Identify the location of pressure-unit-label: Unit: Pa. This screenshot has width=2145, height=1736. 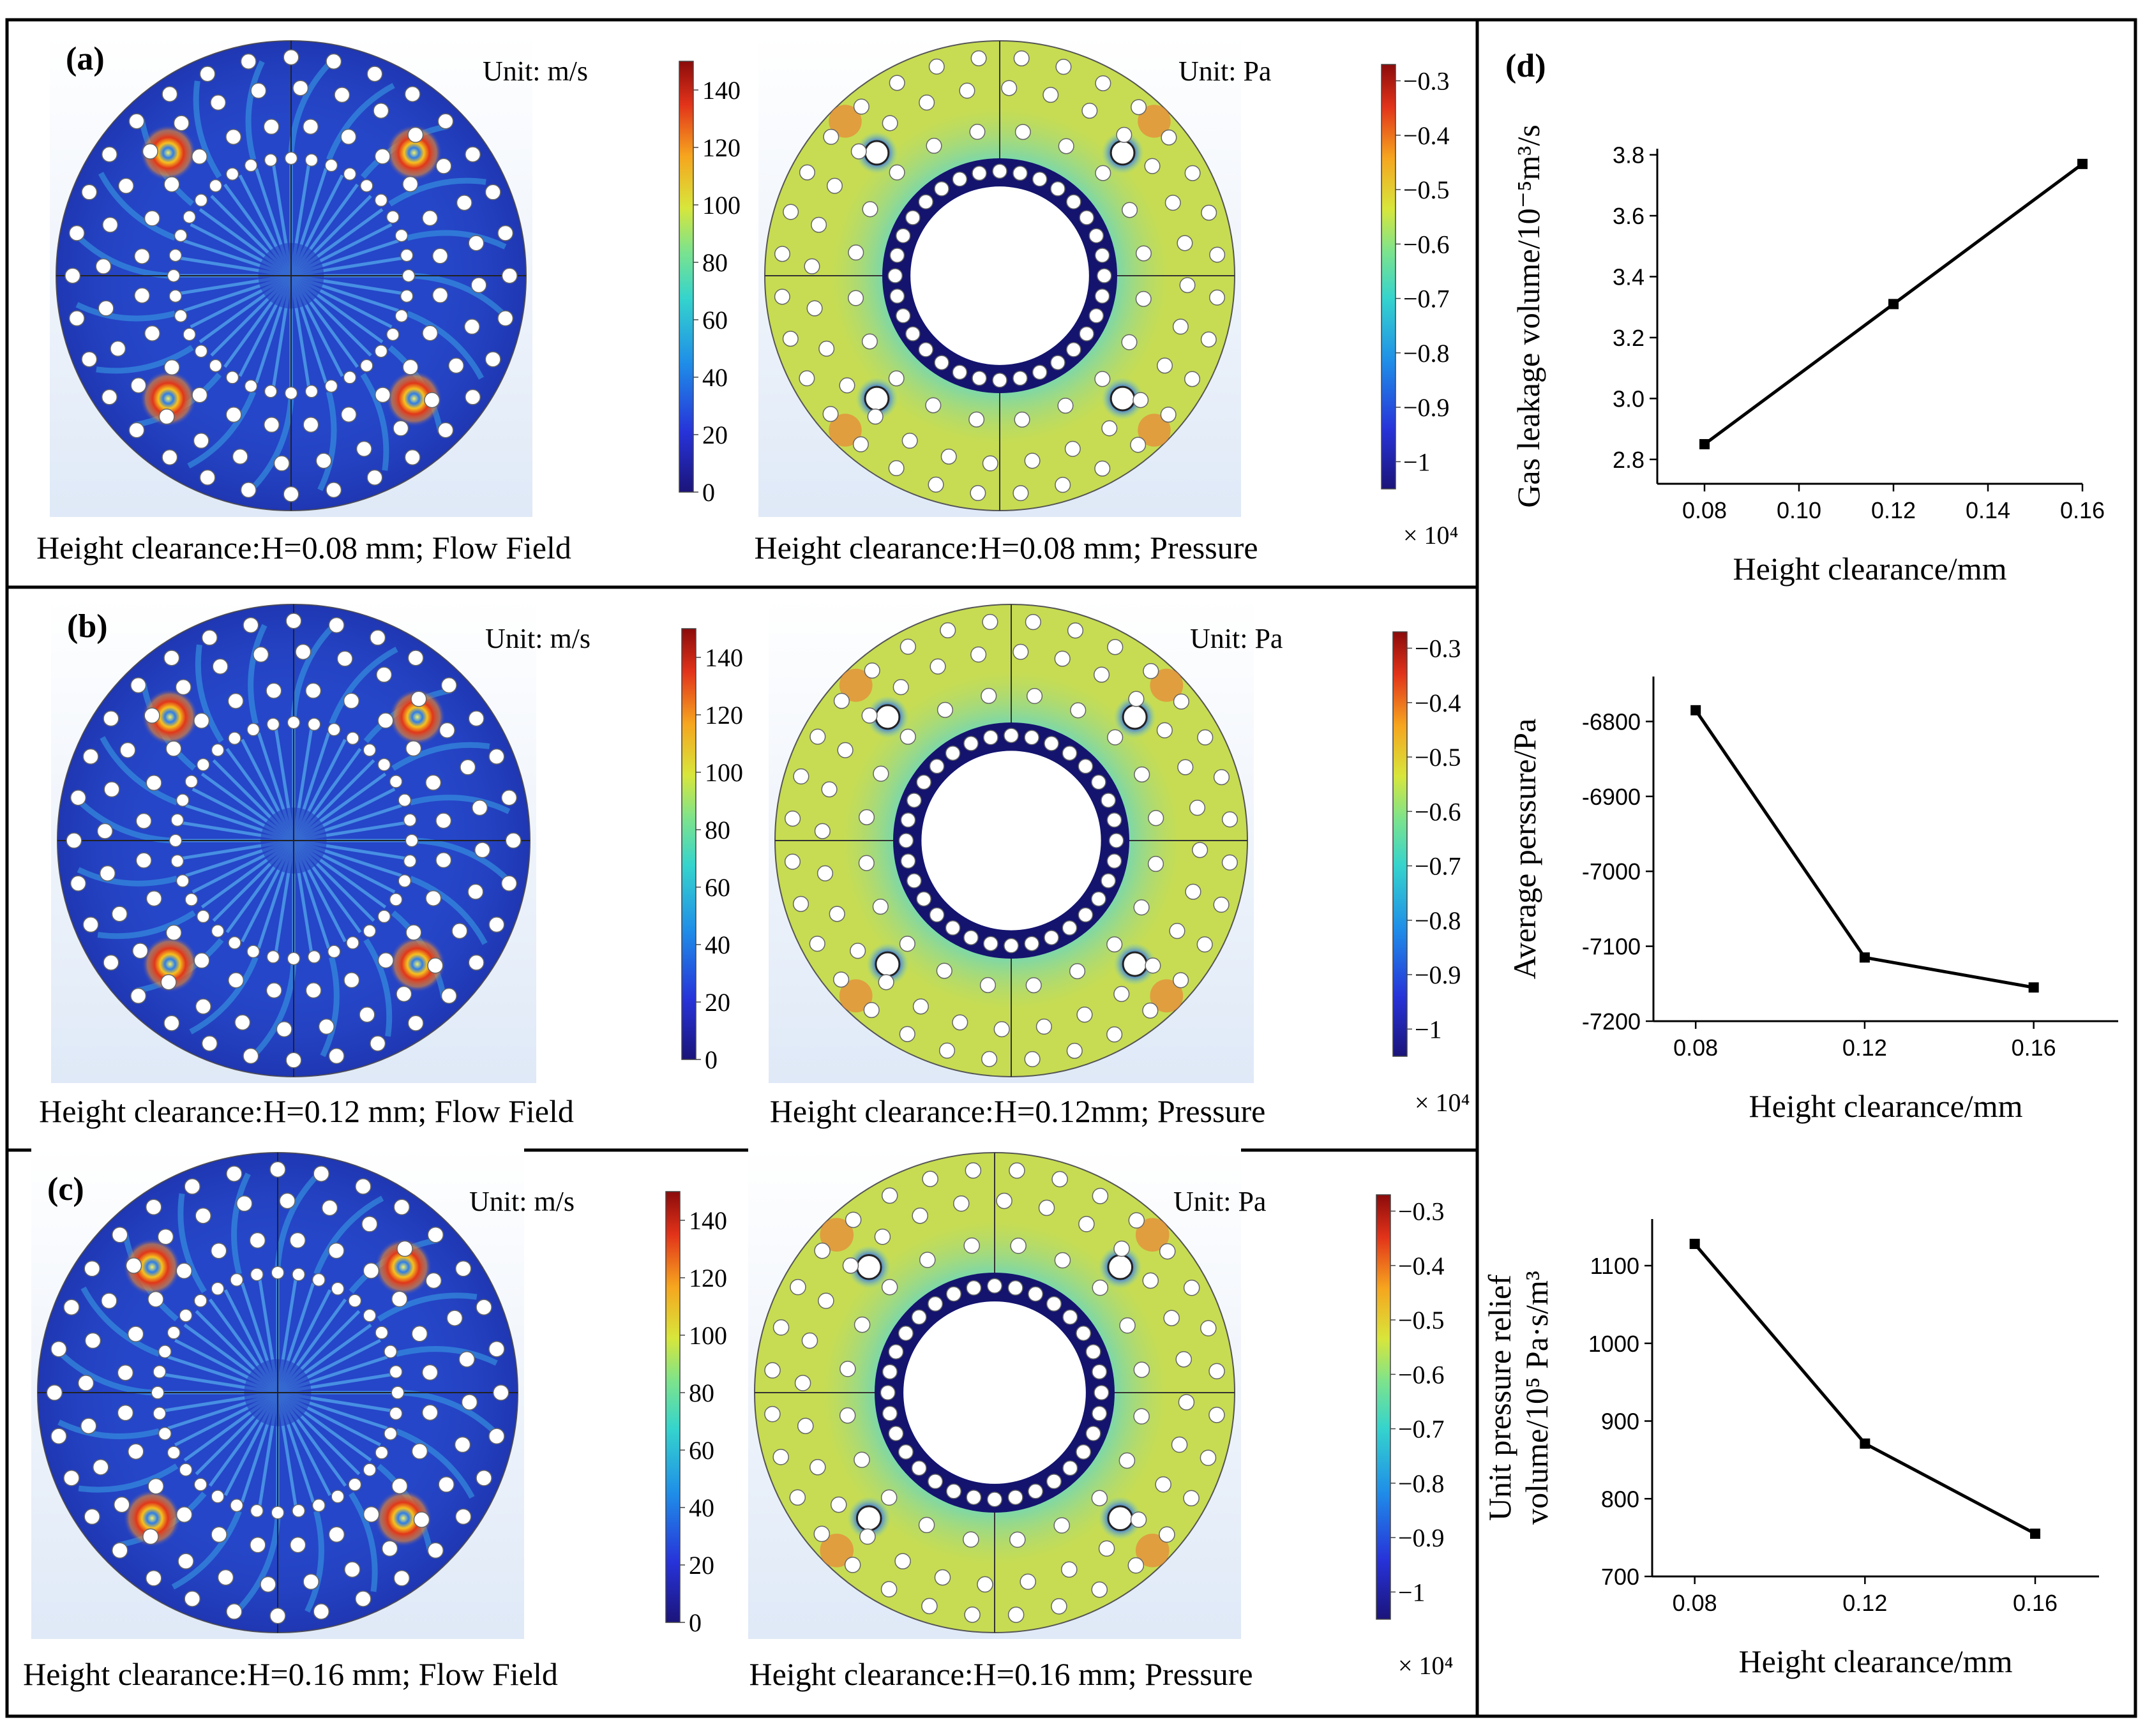
(1224, 71).